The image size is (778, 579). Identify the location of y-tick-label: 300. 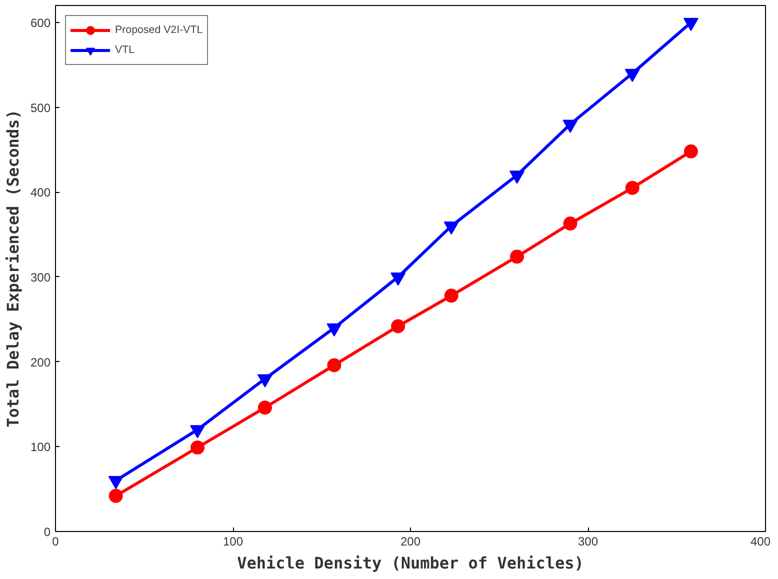
(40, 277).